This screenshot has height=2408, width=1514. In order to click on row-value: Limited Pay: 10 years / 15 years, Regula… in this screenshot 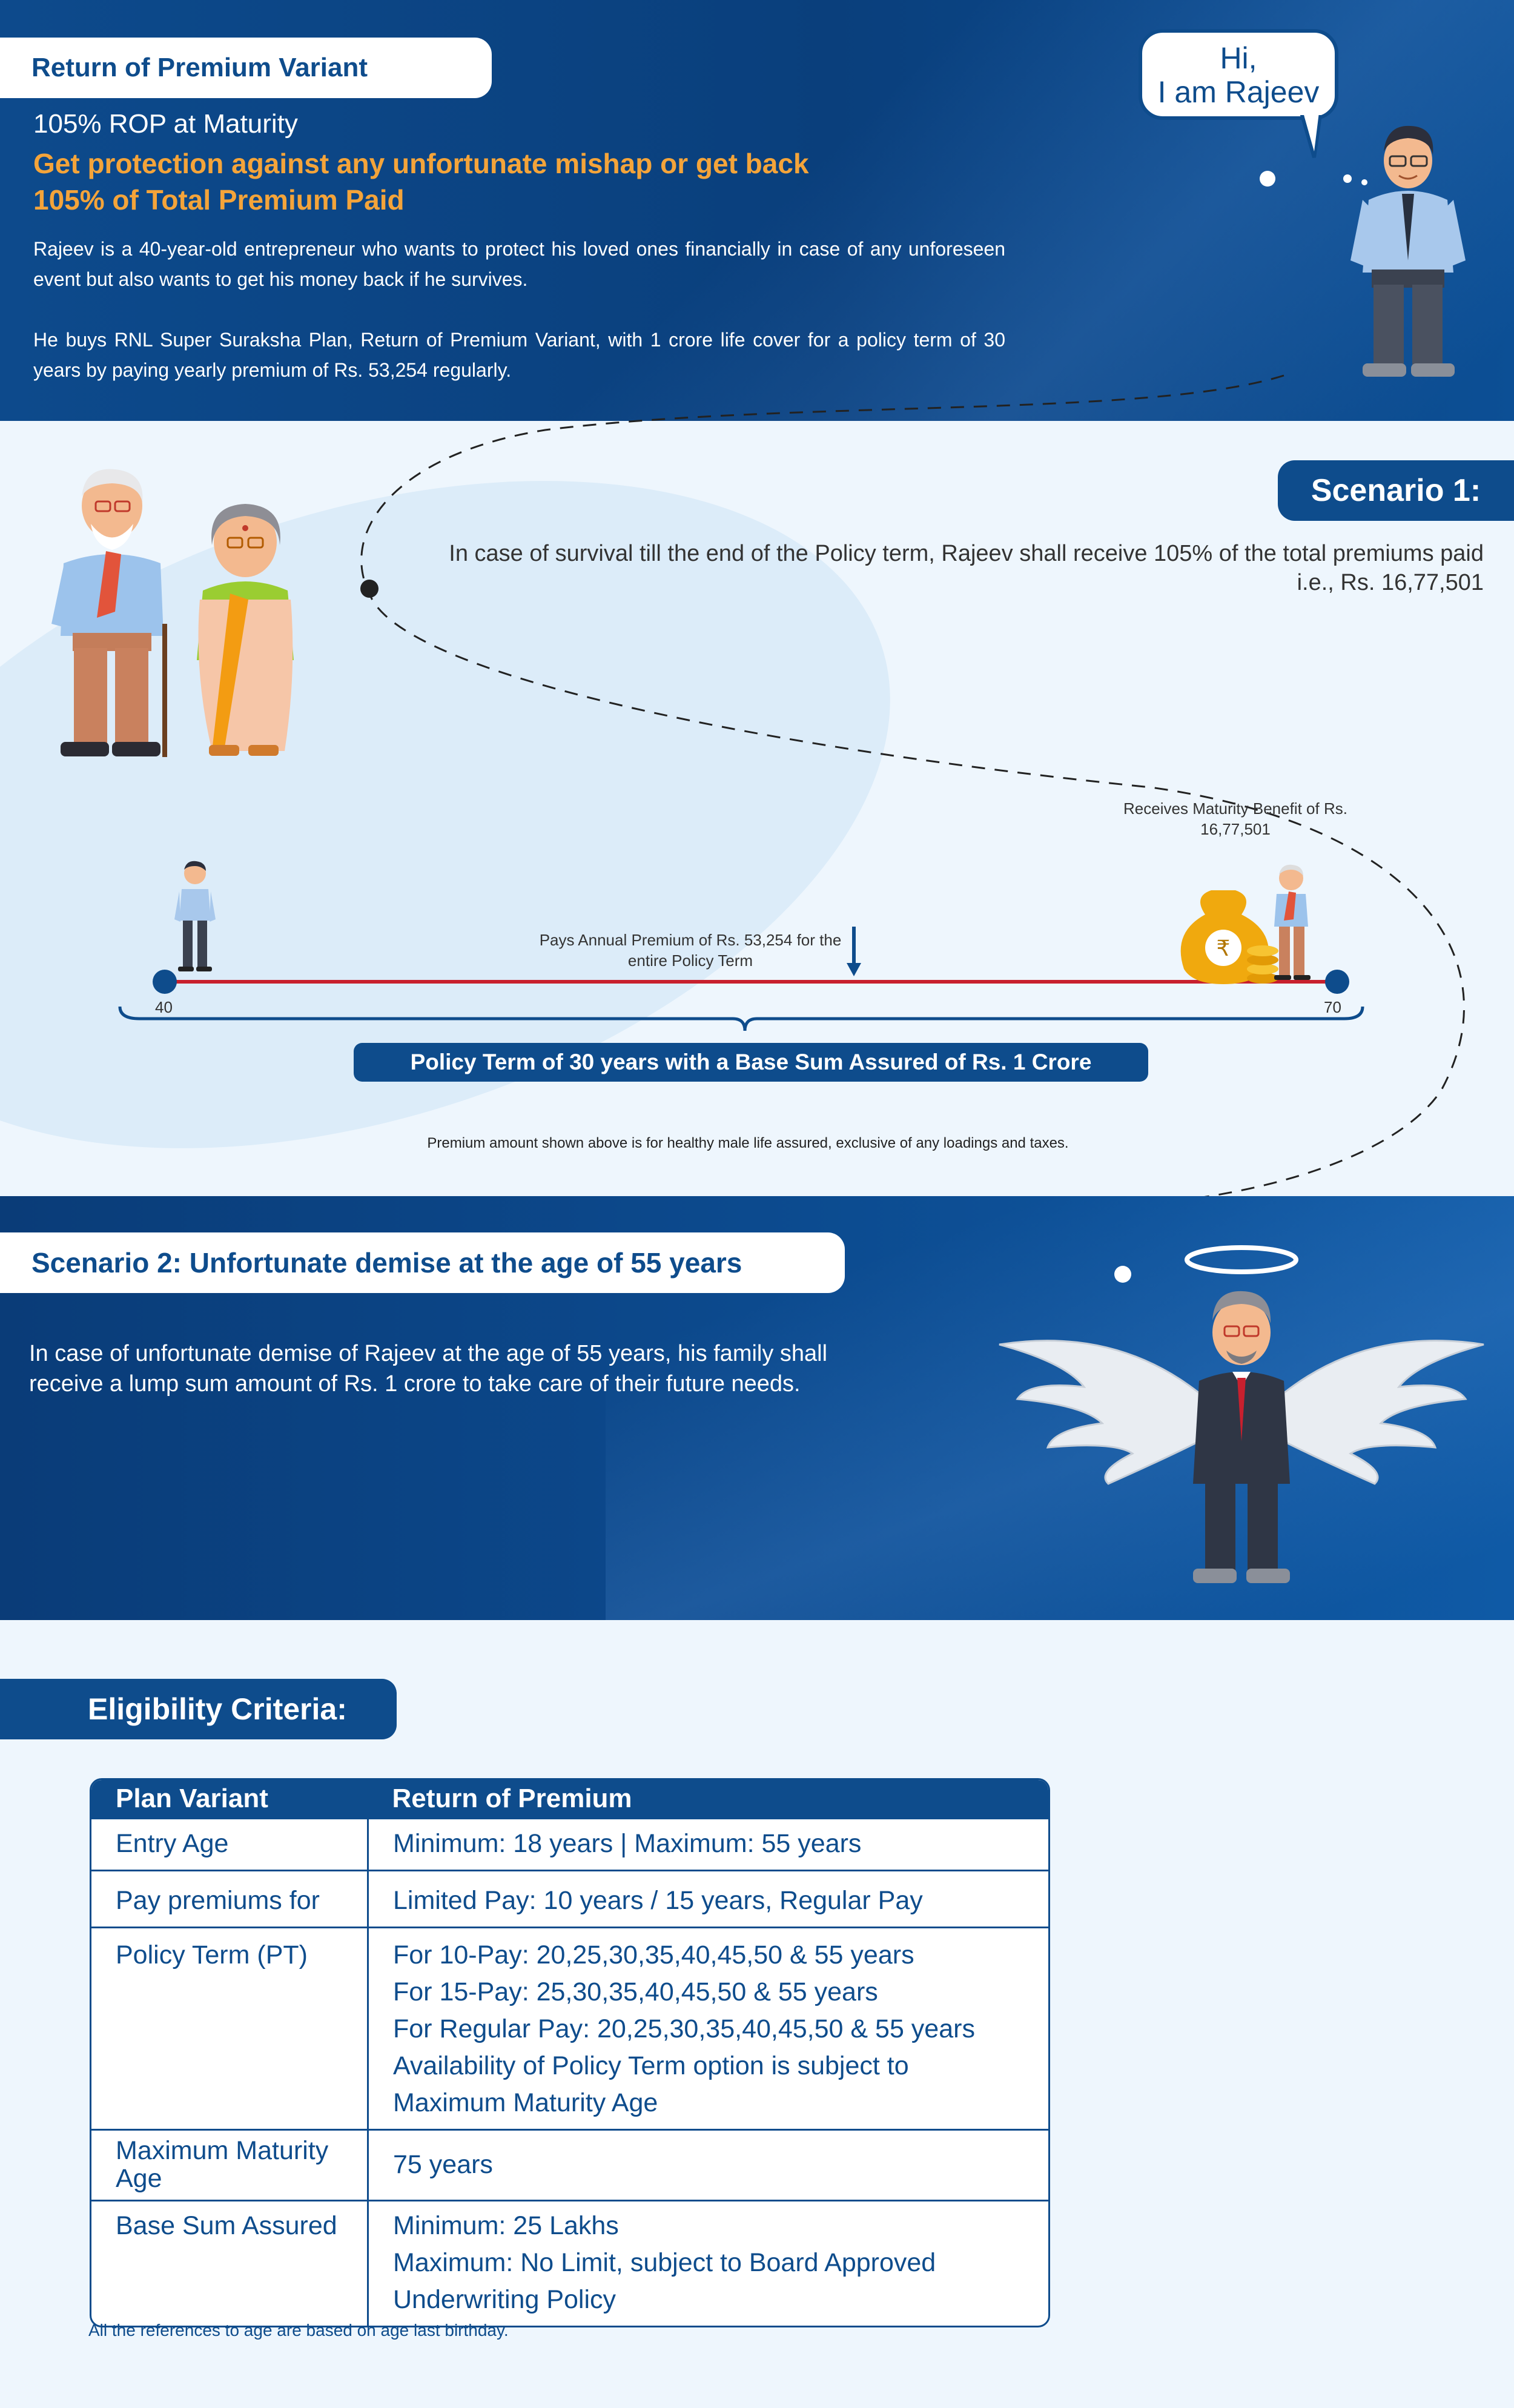, I will do `click(708, 1899)`.